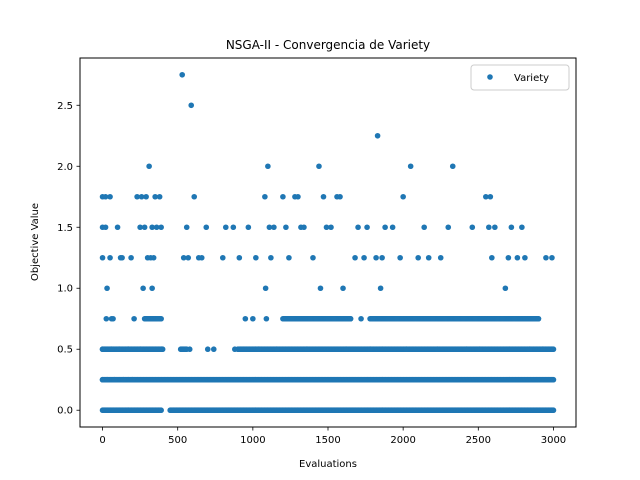 This screenshot has width=640, height=480. I want to click on x-tick-label: 500, so click(177, 440).